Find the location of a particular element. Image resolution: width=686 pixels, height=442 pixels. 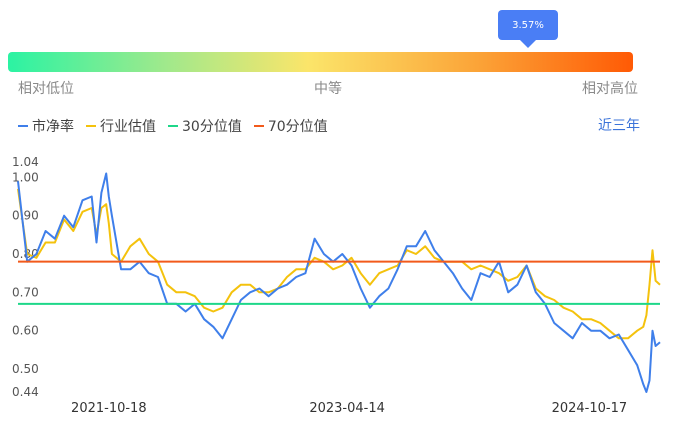

y-tick-label: 0.60 is located at coordinates (25, 331).